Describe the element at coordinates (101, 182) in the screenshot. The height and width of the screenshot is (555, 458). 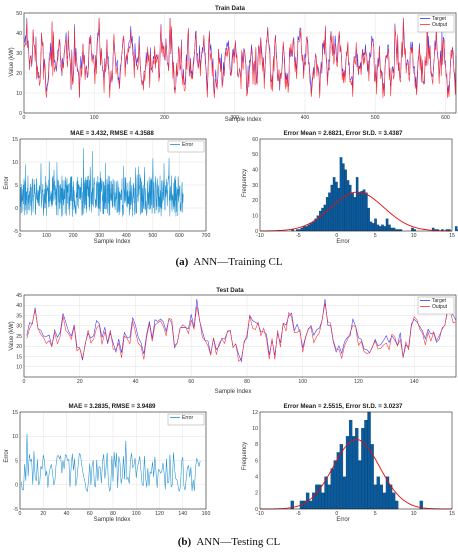
I see `train-error-series-error` at that location.